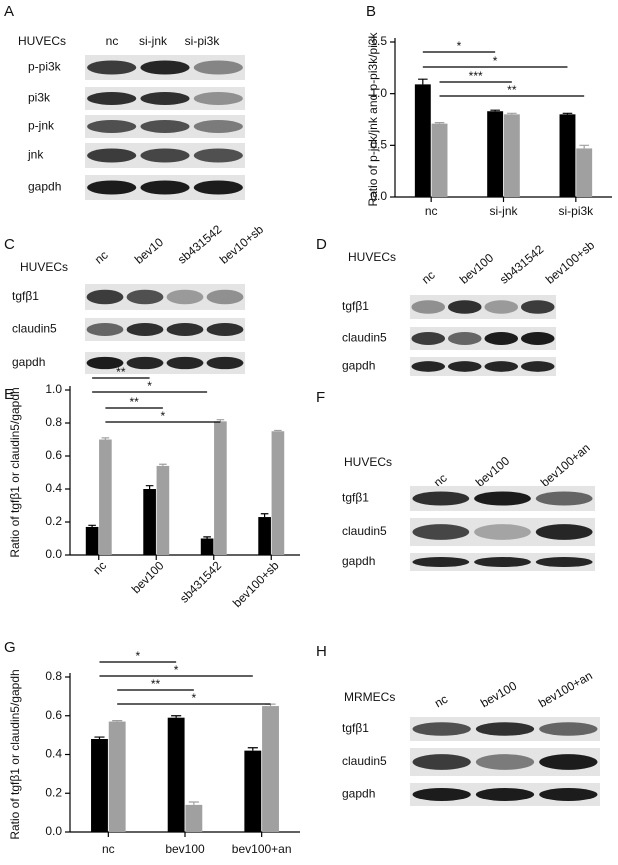 The height and width of the screenshot is (865, 618). What do you see at coordinates (321, 651) in the screenshot?
I see `panel-letter: H` at bounding box center [321, 651].